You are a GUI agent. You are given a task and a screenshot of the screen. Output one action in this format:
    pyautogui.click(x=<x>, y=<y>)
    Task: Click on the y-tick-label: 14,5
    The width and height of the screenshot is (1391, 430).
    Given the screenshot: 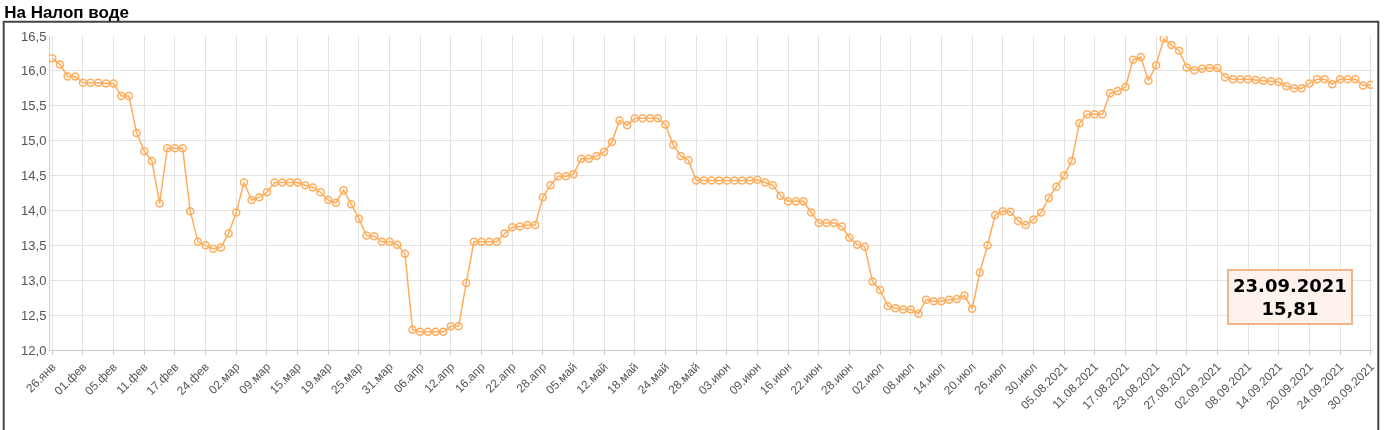 What is the action you would take?
    pyautogui.click(x=34, y=176)
    